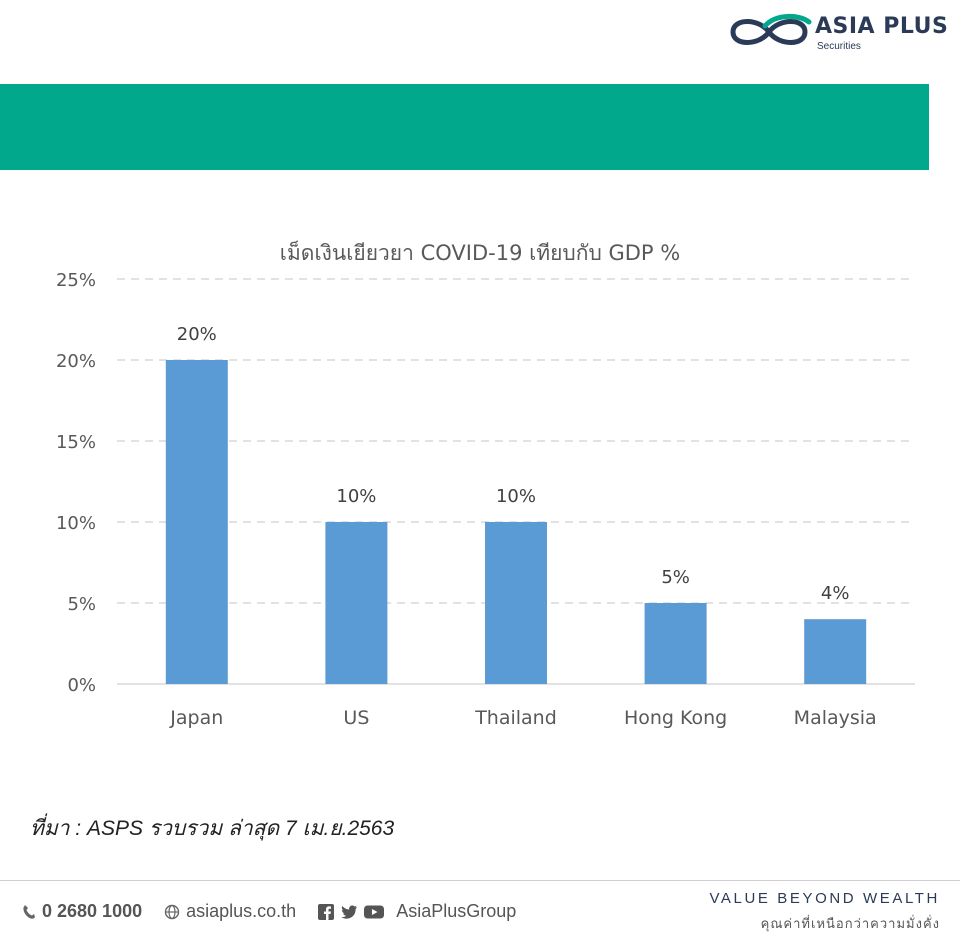 The height and width of the screenshot is (934, 960). What do you see at coordinates (172, 911) in the screenshot?
I see `globe-icon` at bounding box center [172, 911].